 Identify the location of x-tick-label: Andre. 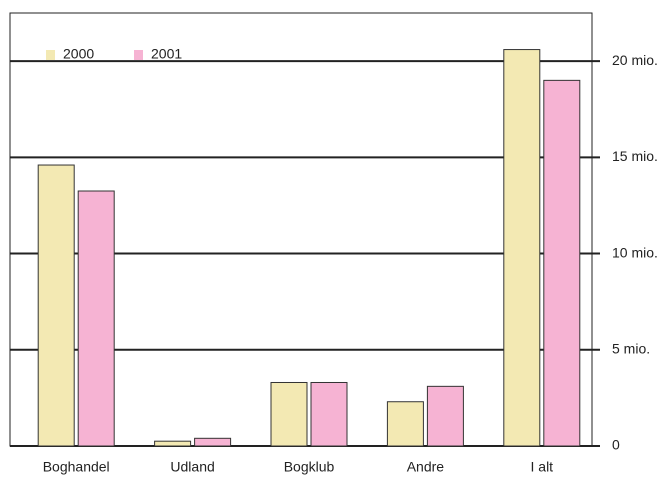
(426, 467).